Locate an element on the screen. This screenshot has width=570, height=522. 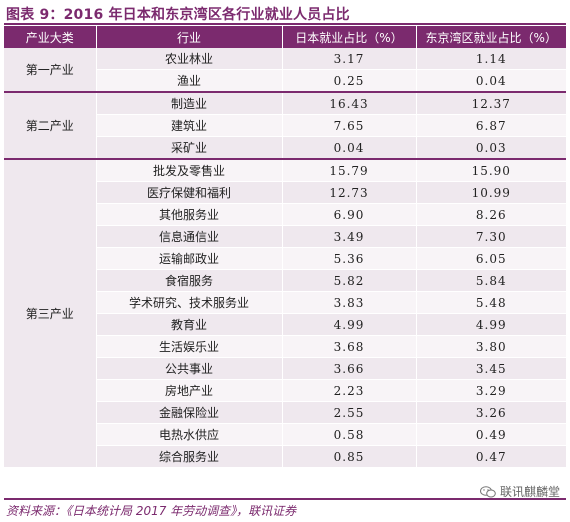
tokyo-share-cell: 3.80 is located at coordinates (491, 346).